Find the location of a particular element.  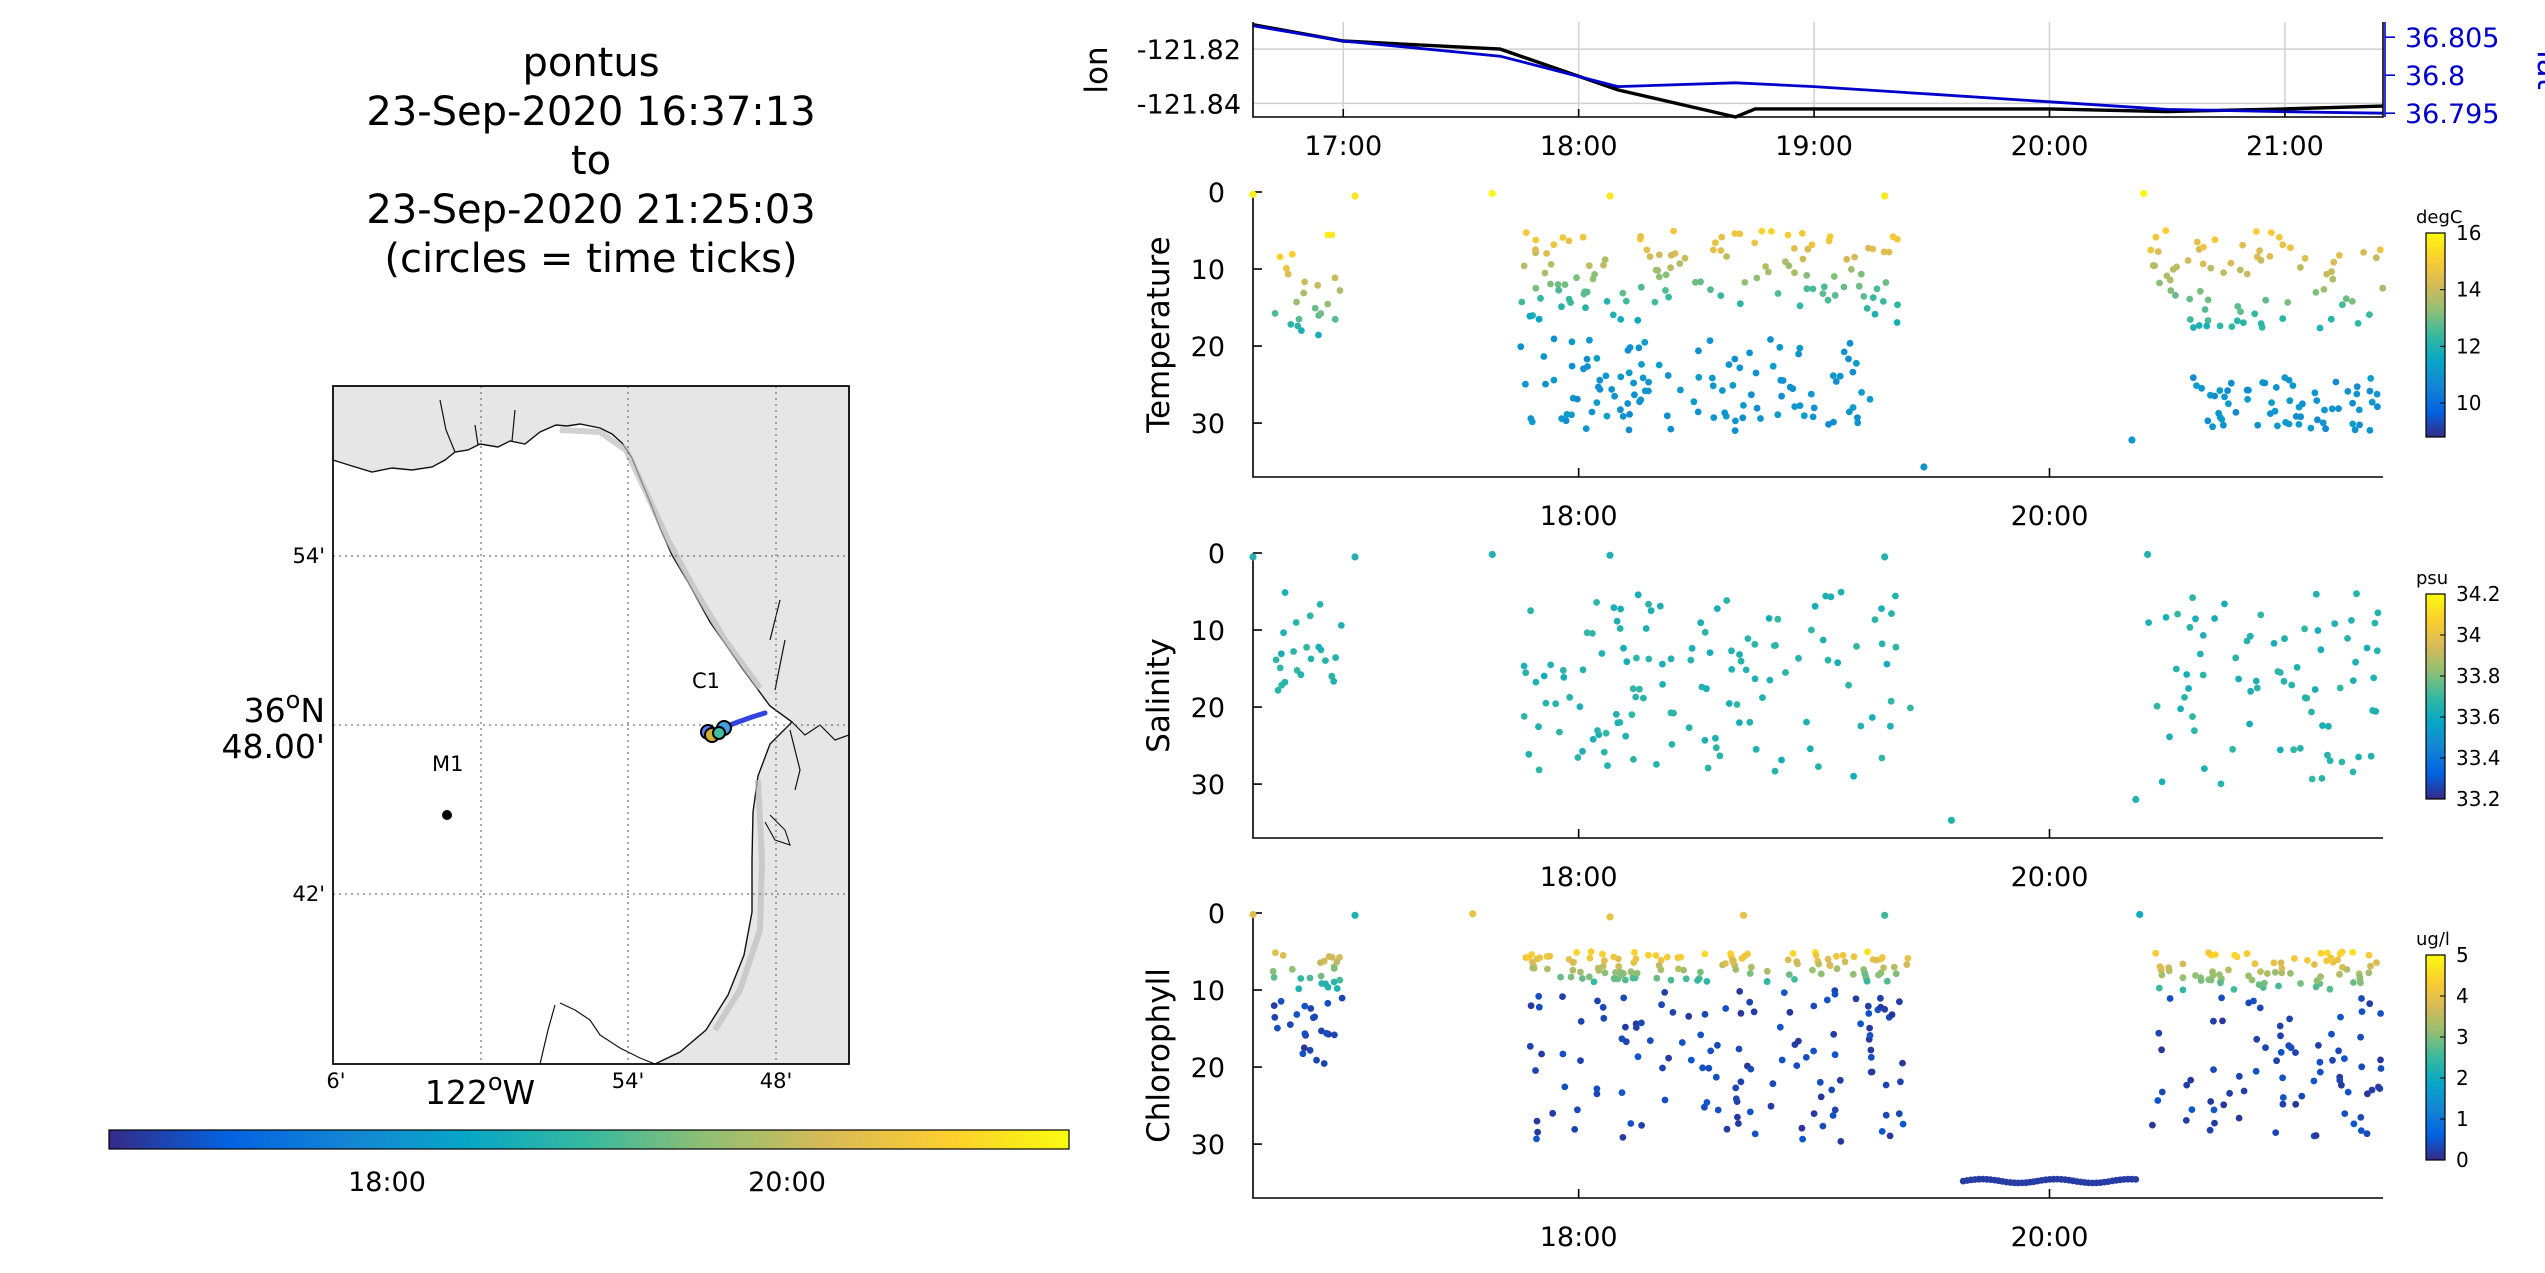

salinity-colorbar-gradient is located at coordinates (2435, 696).